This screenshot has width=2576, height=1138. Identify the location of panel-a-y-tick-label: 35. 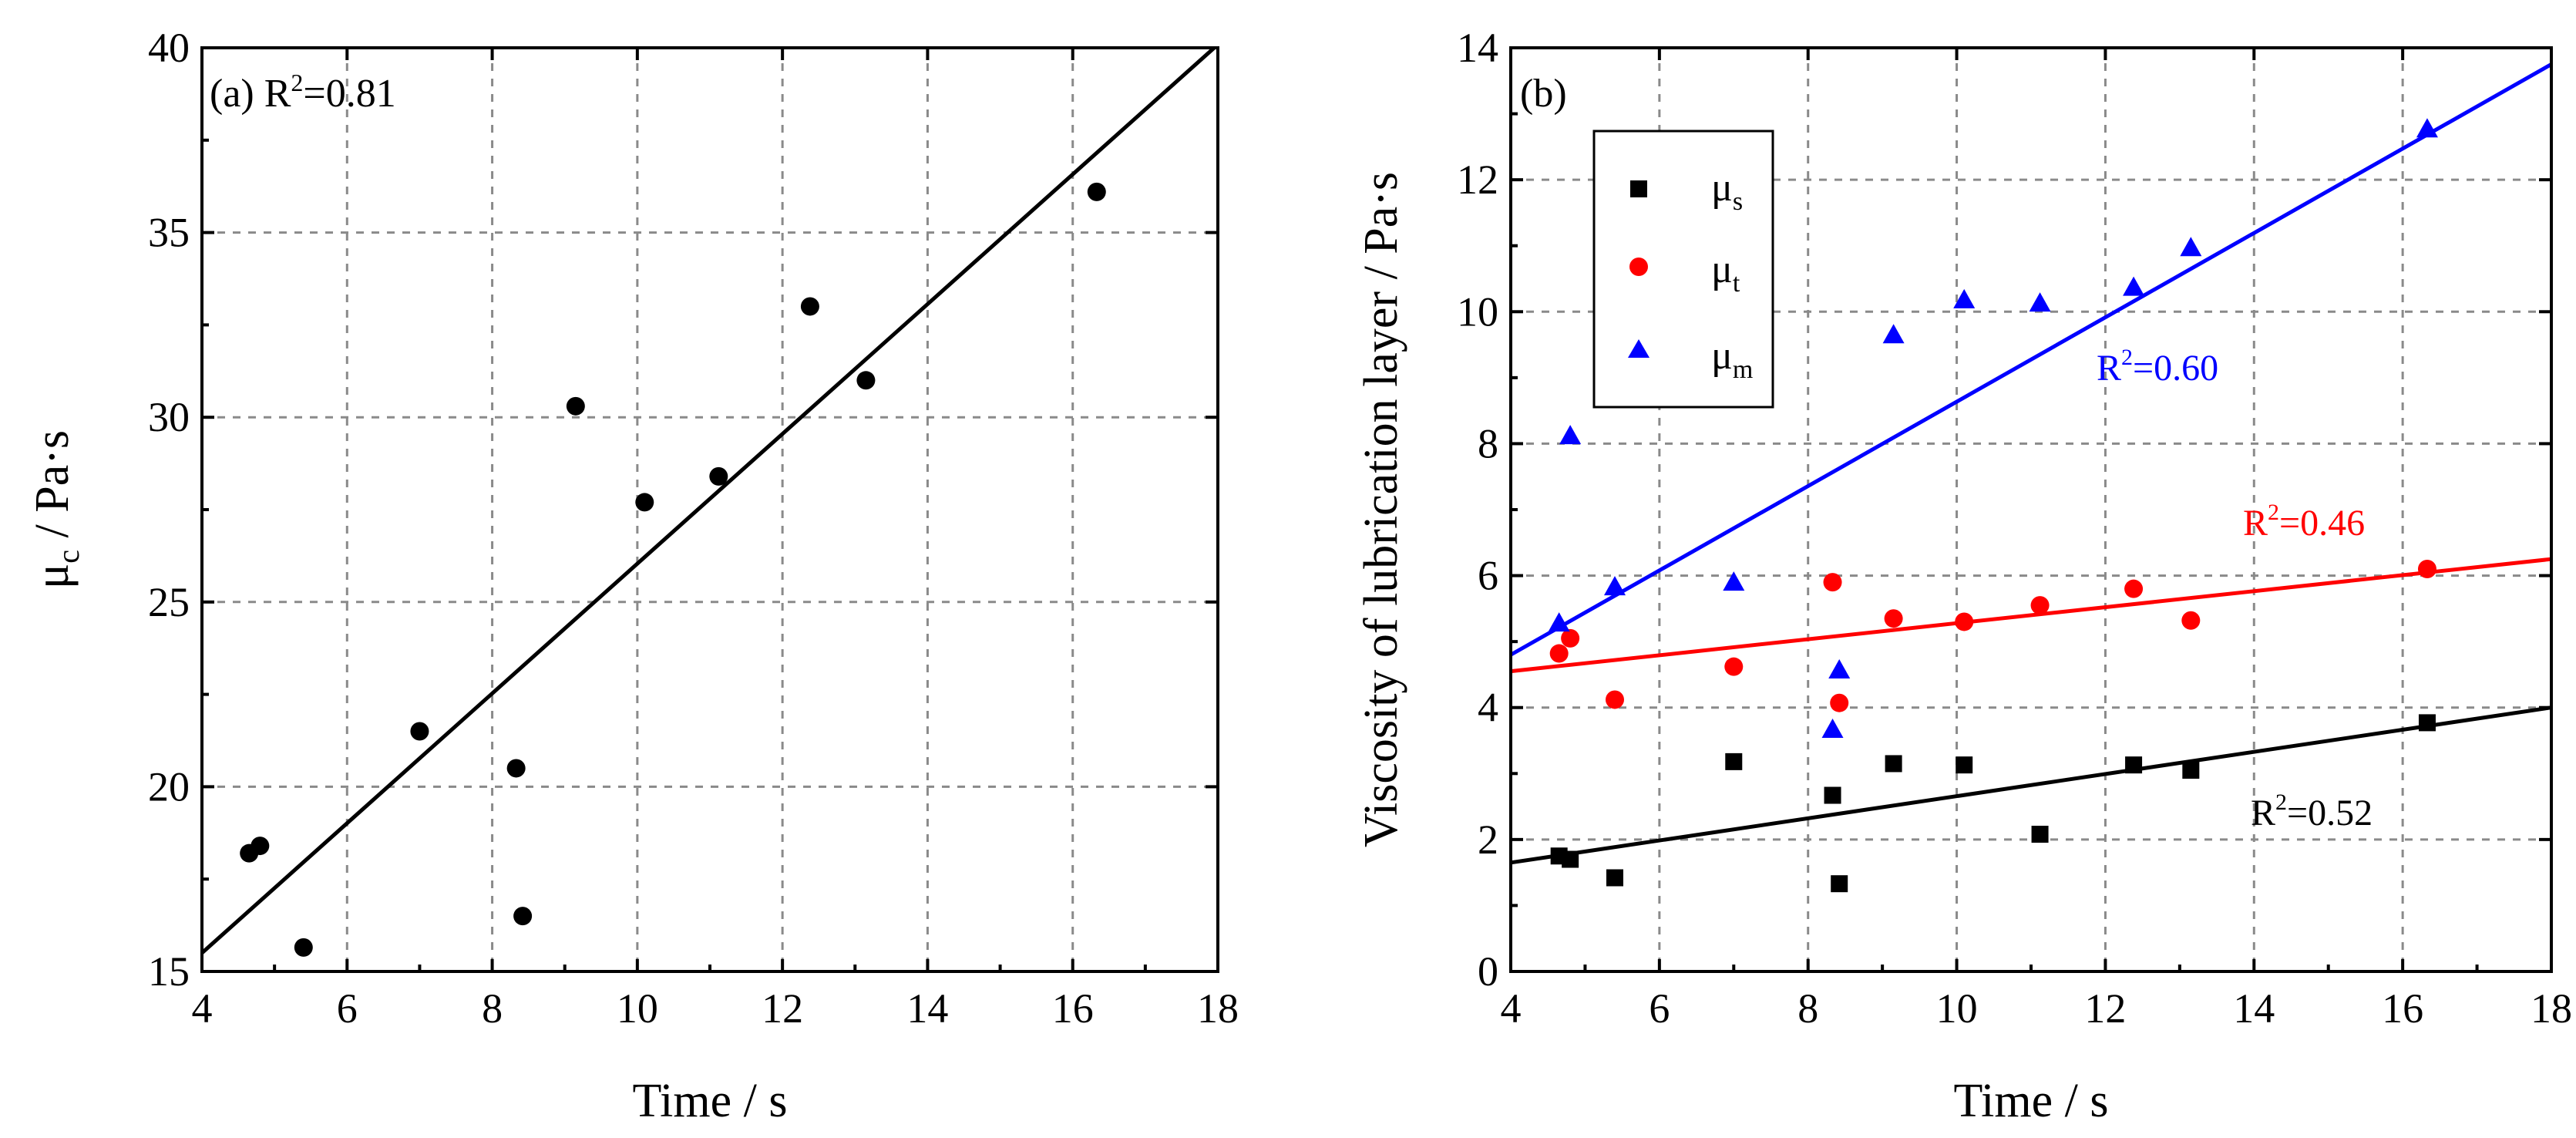
(169, 233).